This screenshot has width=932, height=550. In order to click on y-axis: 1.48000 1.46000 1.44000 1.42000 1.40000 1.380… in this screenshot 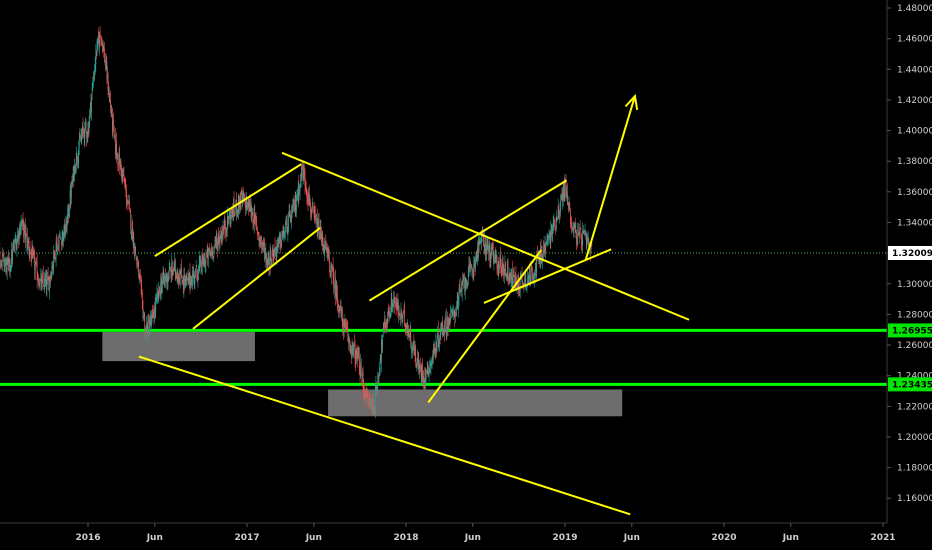, I will do `click(909, 261)`.